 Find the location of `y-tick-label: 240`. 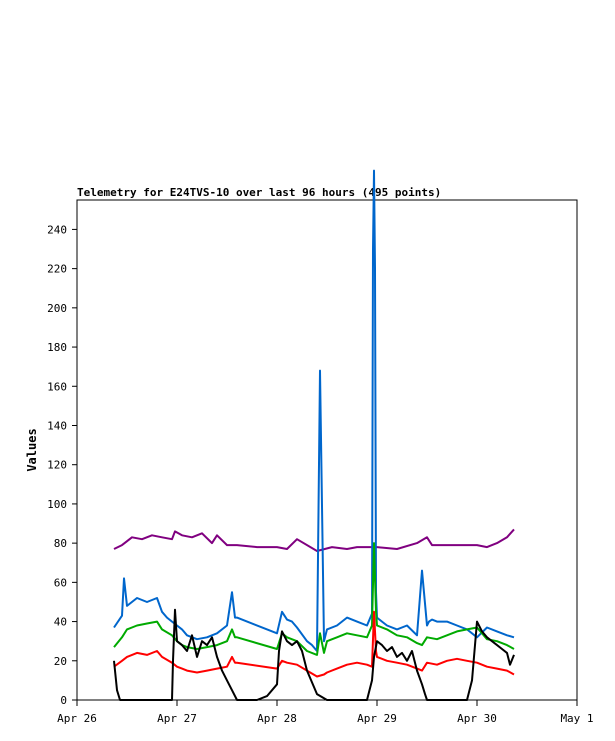

y-tick-label: 240 is located at coordinates (57, 229).